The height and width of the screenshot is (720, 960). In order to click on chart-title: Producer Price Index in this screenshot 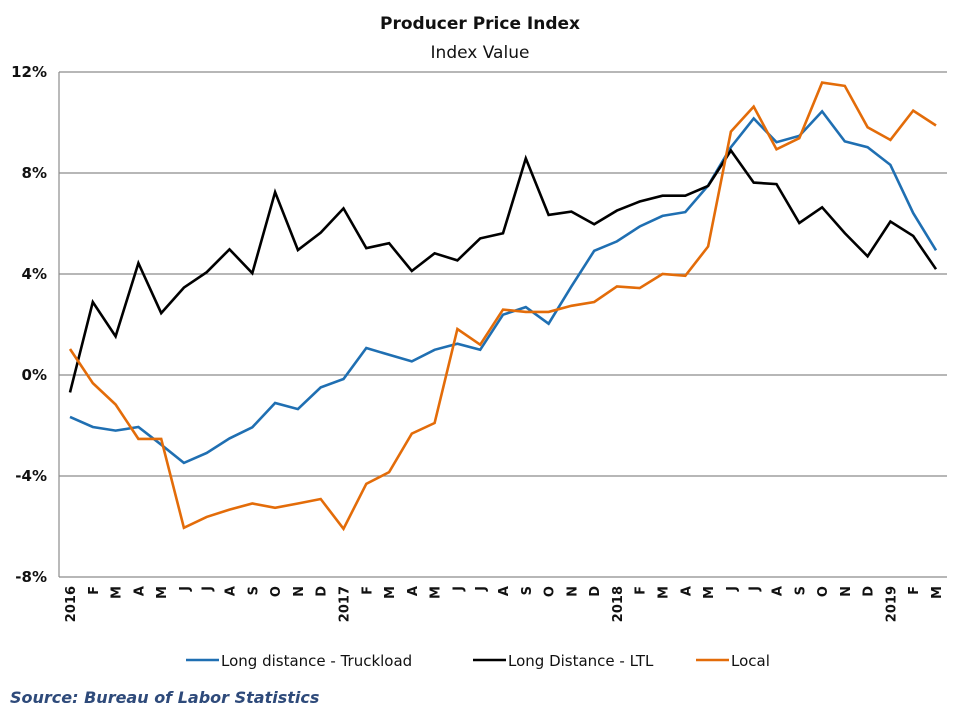, I will do `click(480, 24)`.